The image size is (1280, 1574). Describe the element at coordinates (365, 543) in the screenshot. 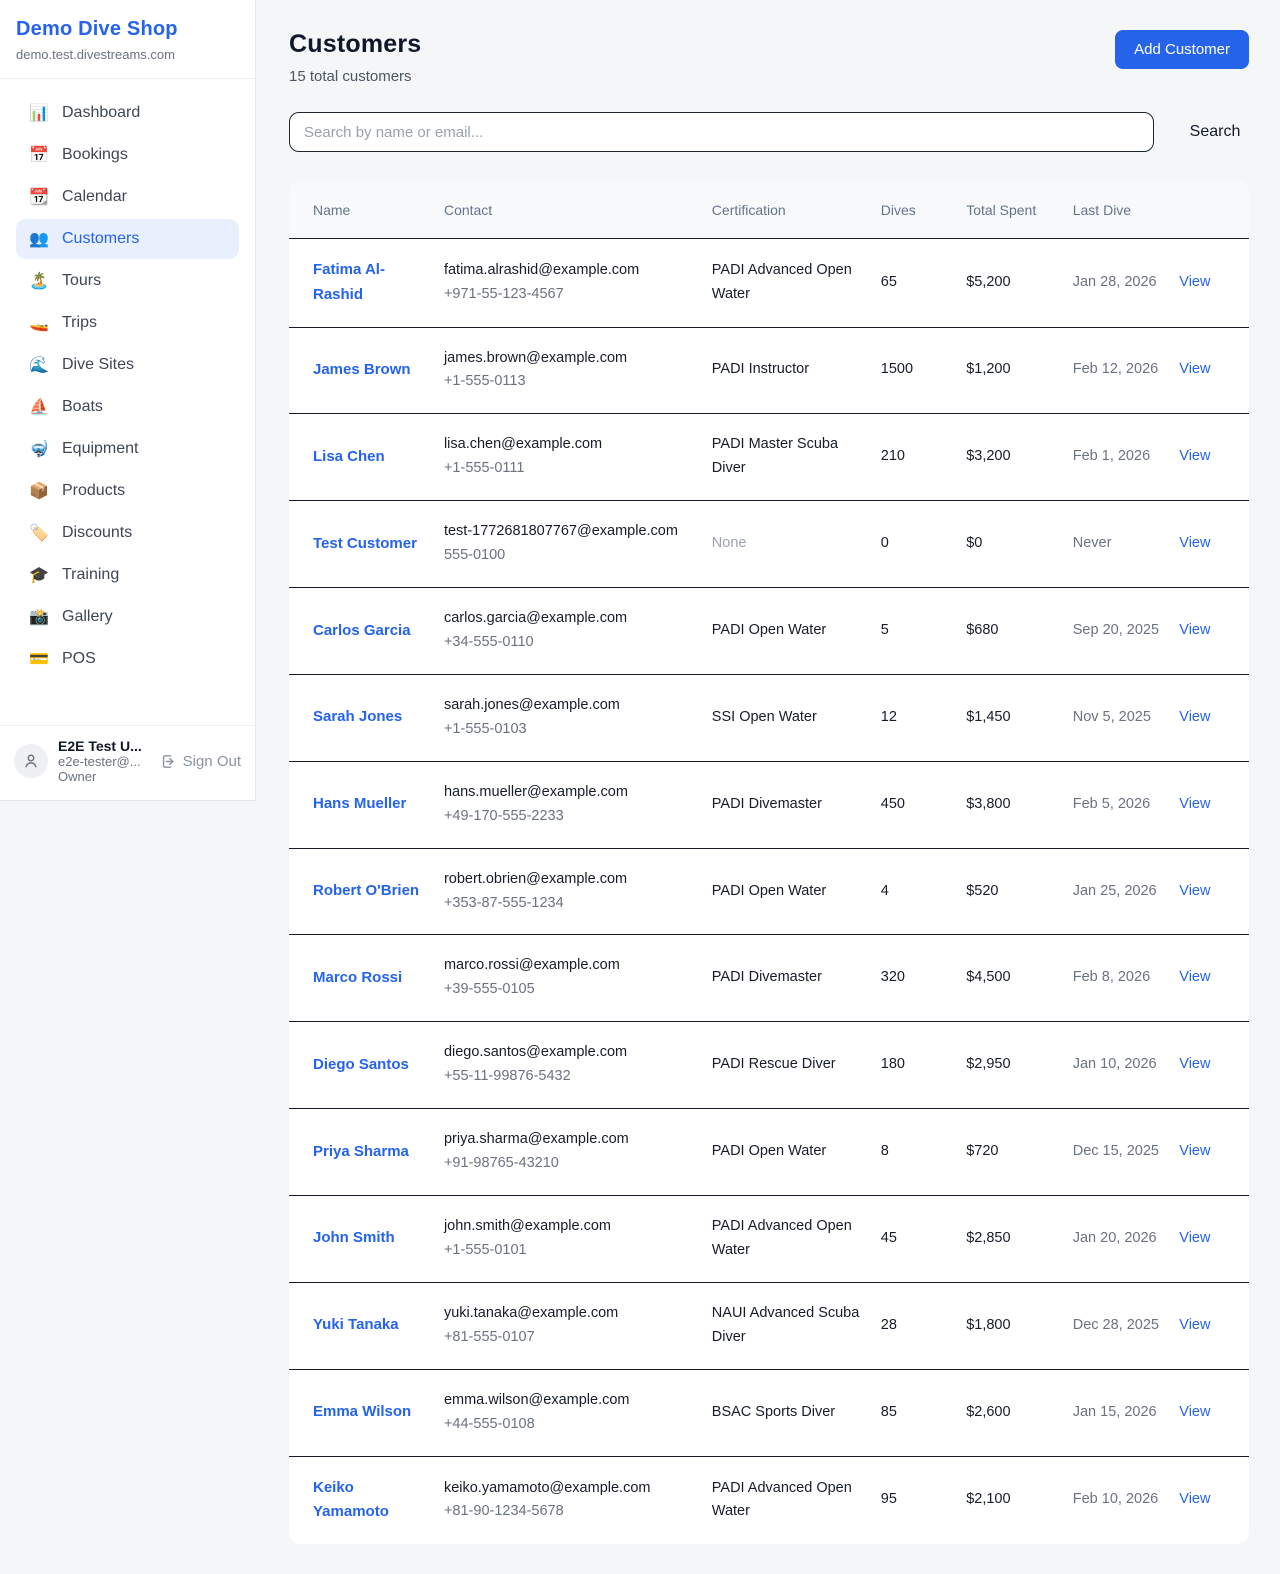

I see `customer-name-link: Test Customer` at that location.